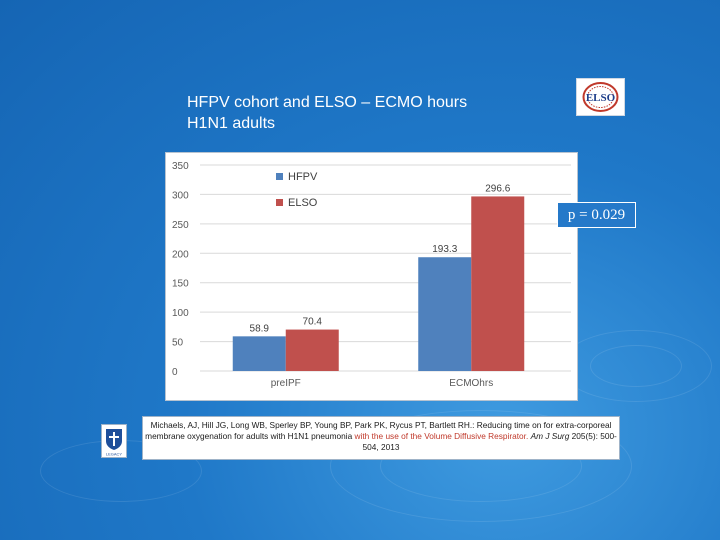  What do you see at coordinates (471, 383) in the screenshot?
I see `x-tick-label: ECMOhrs` at bounding box center [471, 383].